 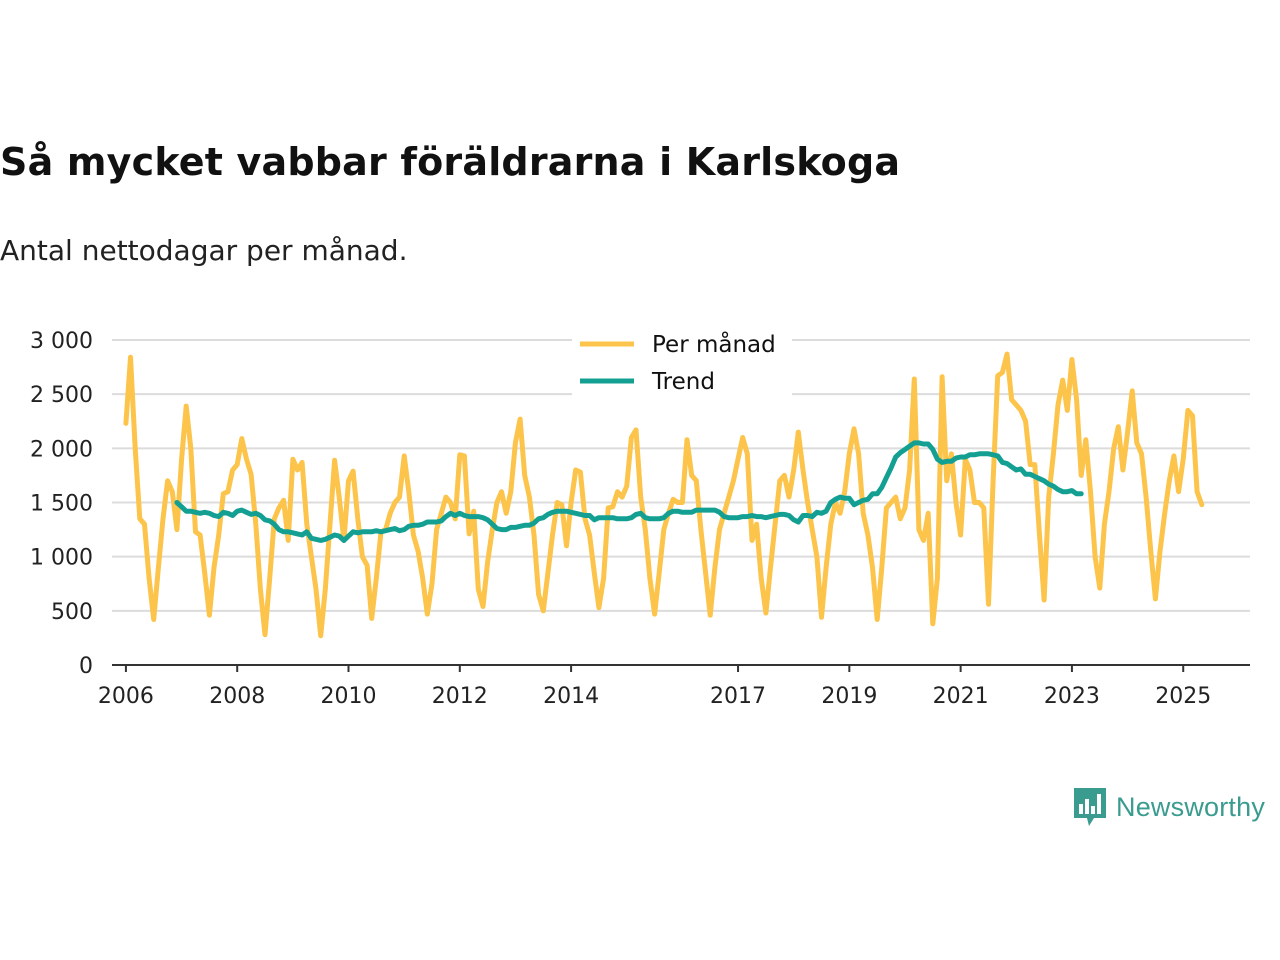 I want to click on y-tick-label: 2 000, so click(x=61, y=449).